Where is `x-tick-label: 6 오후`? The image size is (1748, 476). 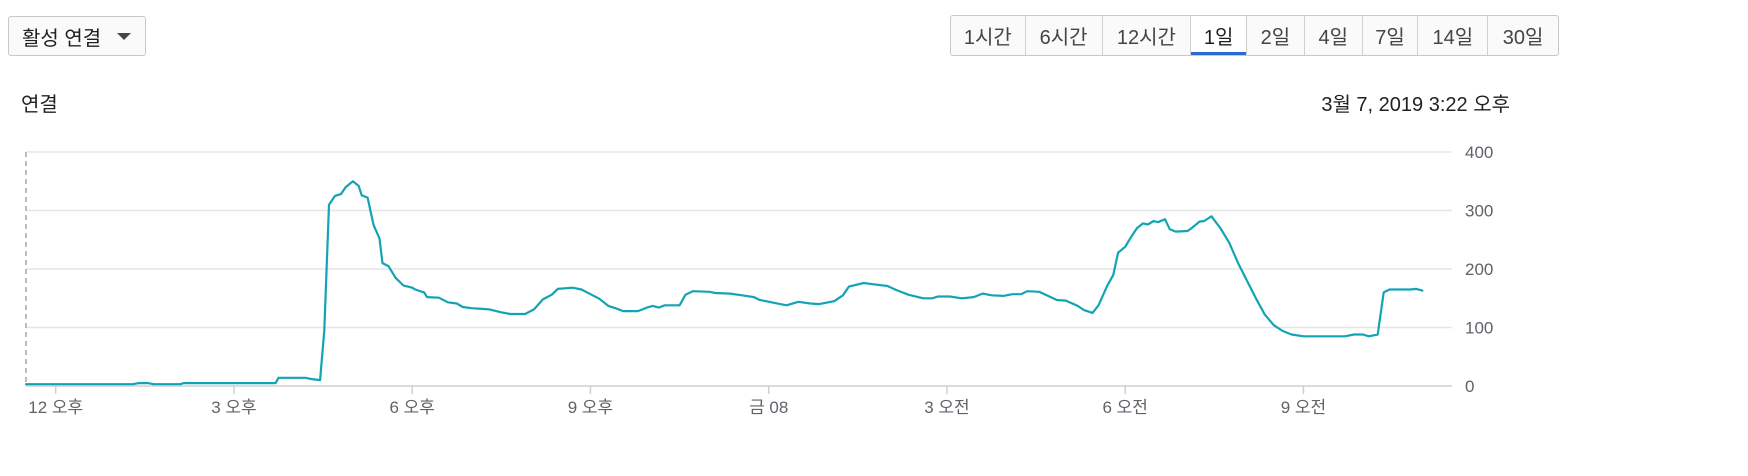 x-tick-label: 6 오후 is located at coordinates (411, 407).